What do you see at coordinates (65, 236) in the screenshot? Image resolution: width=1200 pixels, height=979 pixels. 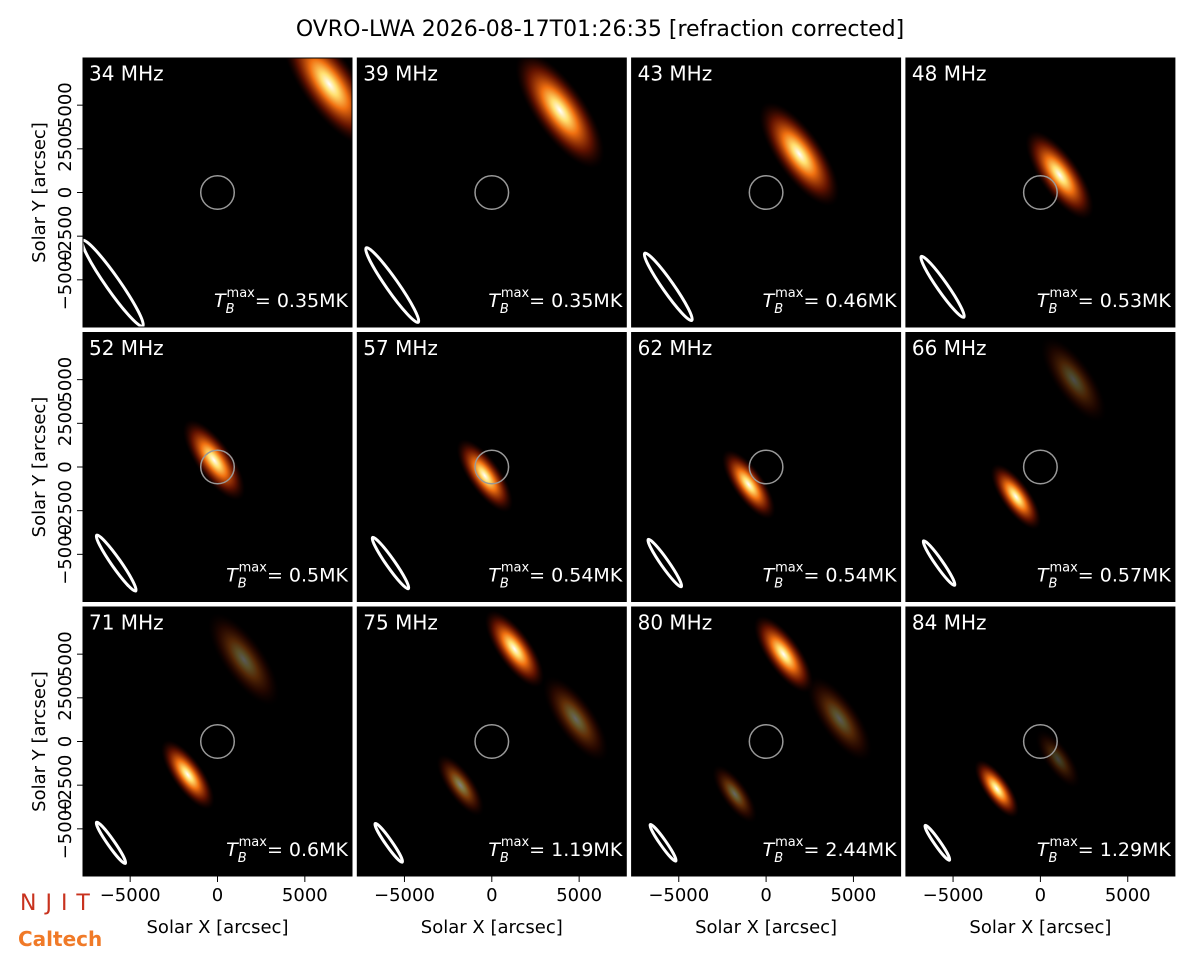 I see `y-tick-label: −2500` at bounding box center [65, 236].